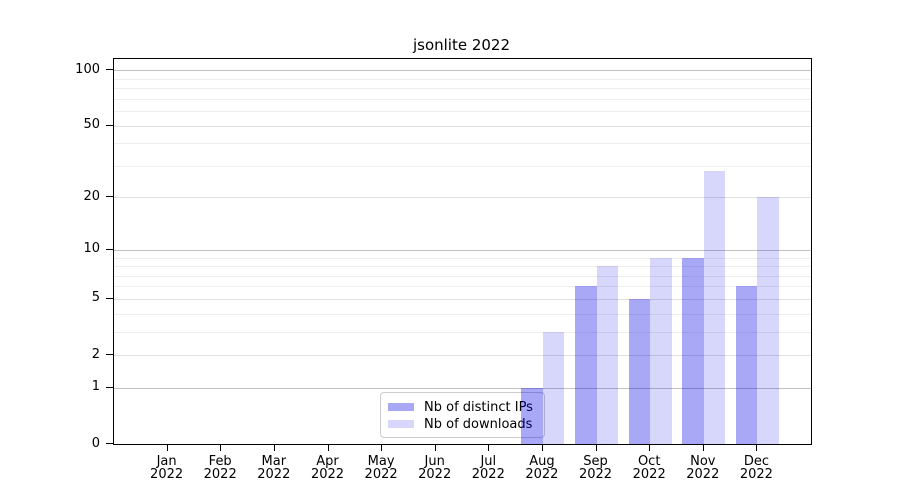  What do you see at coordinates (435, 448) in the screenshot?
I see `x-tick-jun` at bounding box center [435, 448].